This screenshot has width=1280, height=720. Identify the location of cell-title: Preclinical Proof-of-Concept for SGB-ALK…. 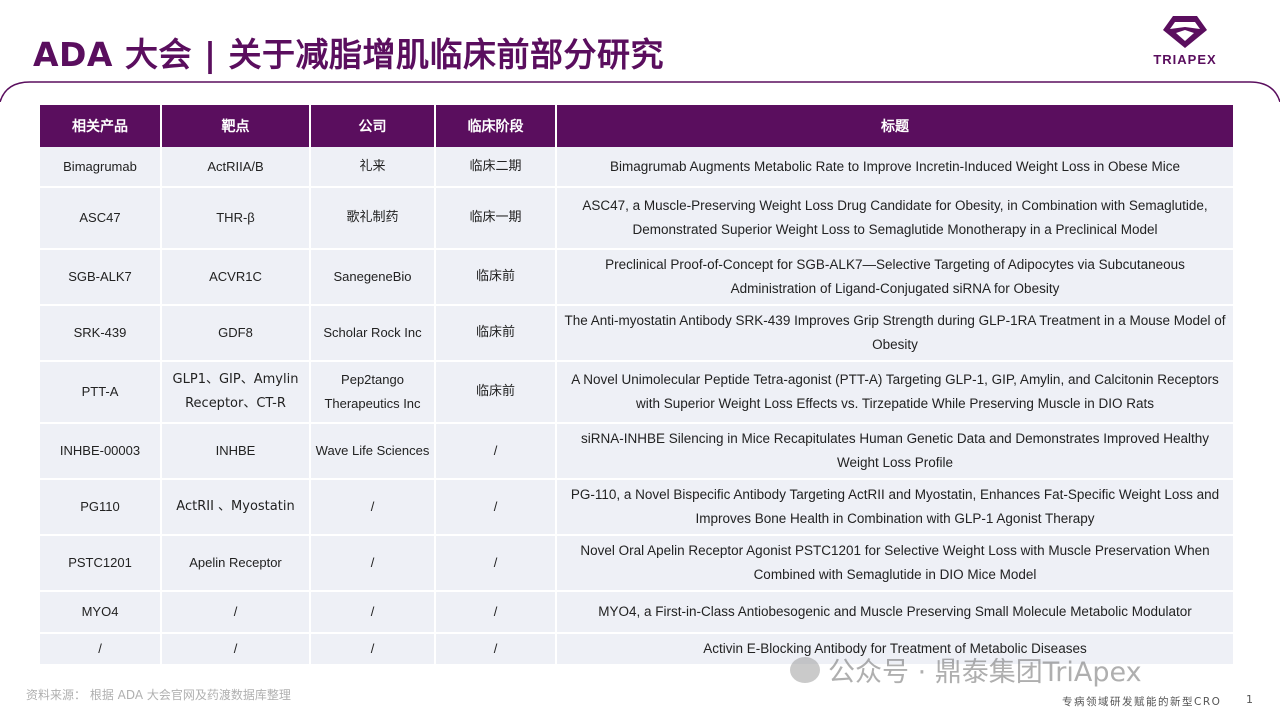
(894, 277).